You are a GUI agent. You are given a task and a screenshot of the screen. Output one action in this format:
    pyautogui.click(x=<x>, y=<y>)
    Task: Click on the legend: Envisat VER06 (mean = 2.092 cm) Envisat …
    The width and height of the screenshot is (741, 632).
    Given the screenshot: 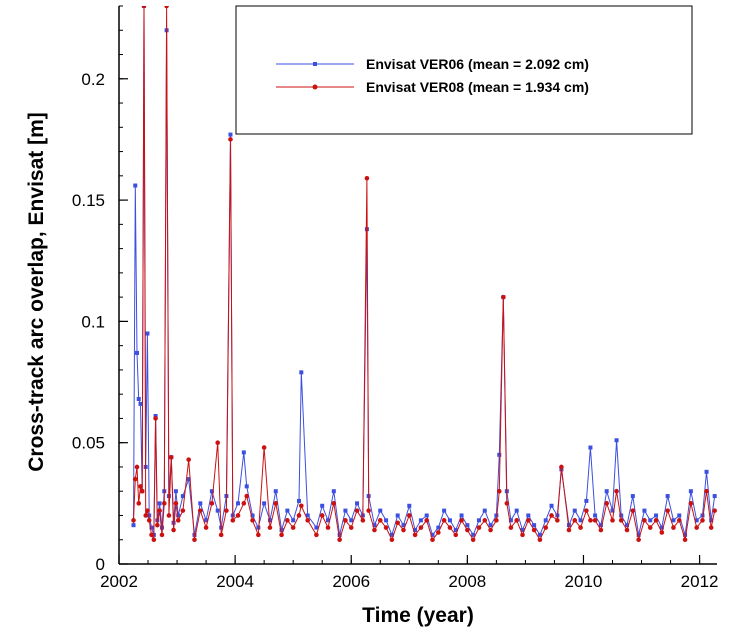 What is the action you would take?
    pyautogui.click(x=464, y=70)
    